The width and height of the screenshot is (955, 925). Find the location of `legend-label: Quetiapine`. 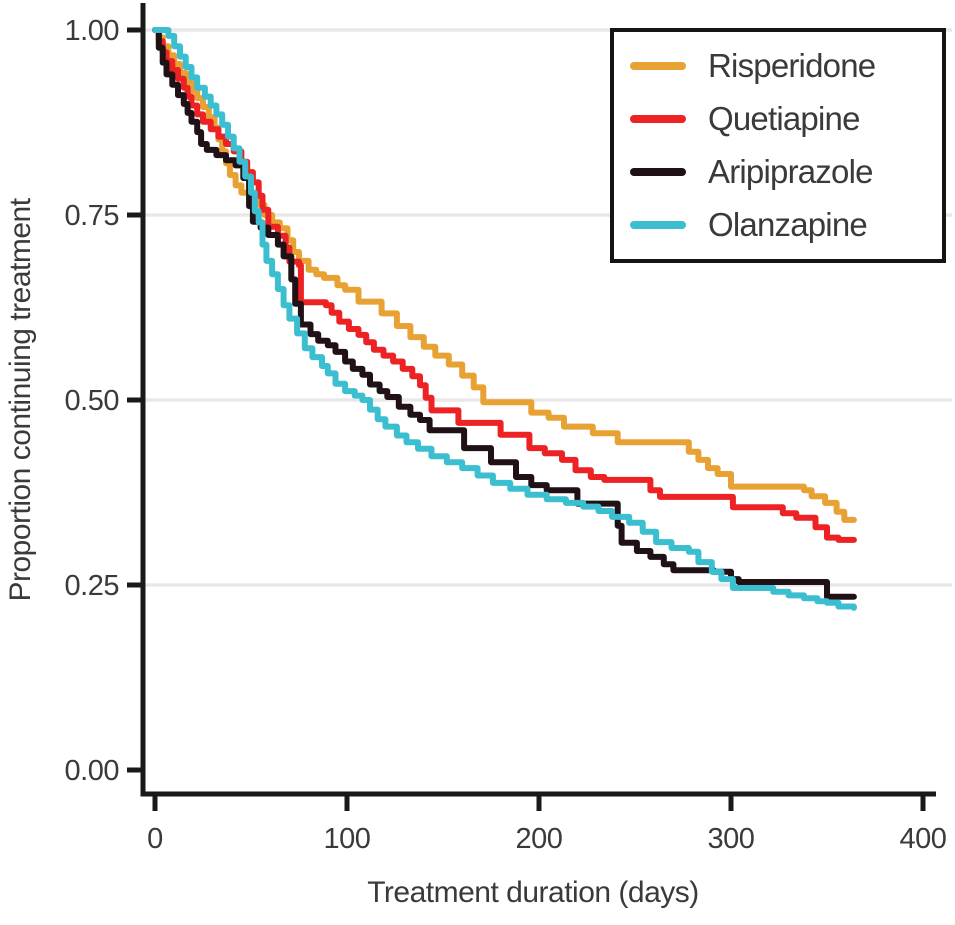

legend-label: Quetiapine is located at coordinates (784, 119).